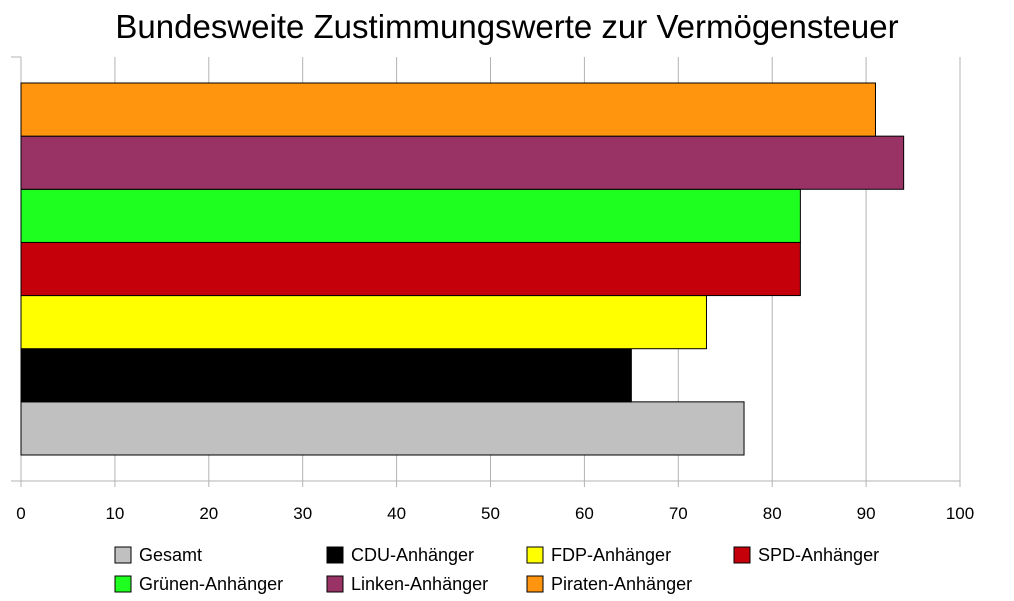 This screenshot has width=1014, height=601. What do you see at coordinates (611, 555) in the screenshot?
I see `legend-label: FDP-Anhänger` at bounding box center [611, 555].